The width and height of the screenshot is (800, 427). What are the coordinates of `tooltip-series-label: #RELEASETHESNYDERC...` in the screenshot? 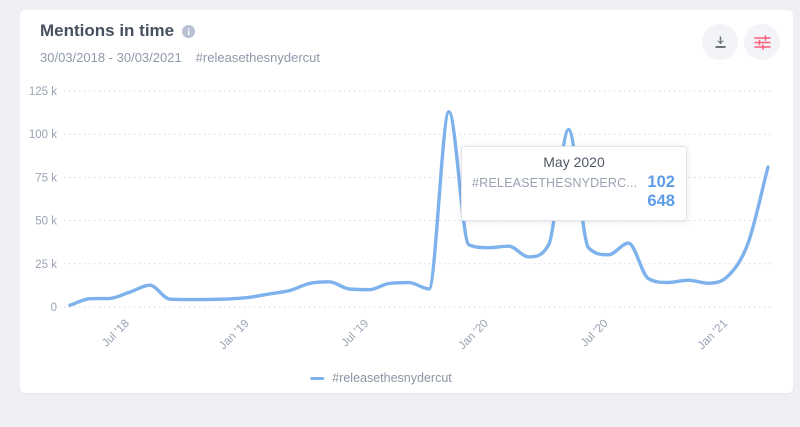 It's located at (555, 183).